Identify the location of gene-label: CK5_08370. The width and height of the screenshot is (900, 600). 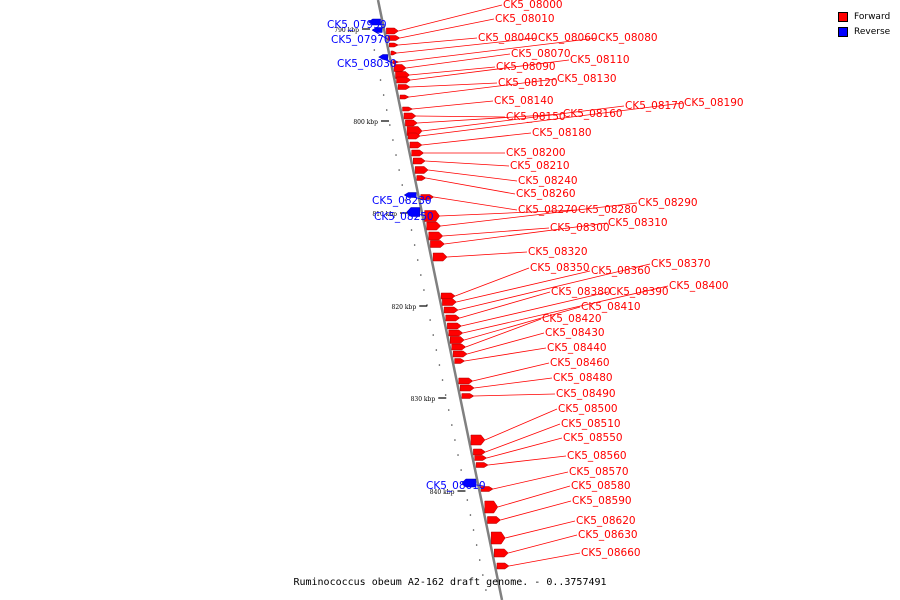
(681, 264).